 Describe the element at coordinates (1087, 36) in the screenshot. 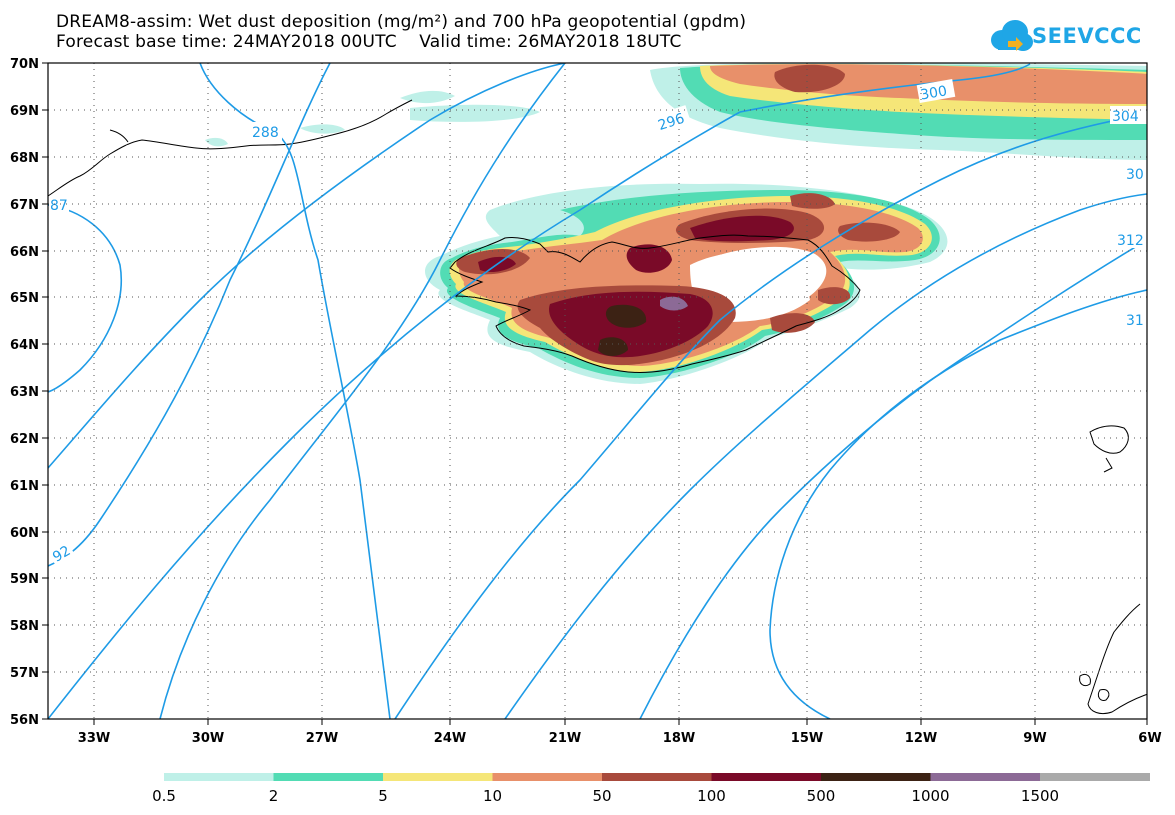

I see `logo-text: SEEVCCC` at that location.